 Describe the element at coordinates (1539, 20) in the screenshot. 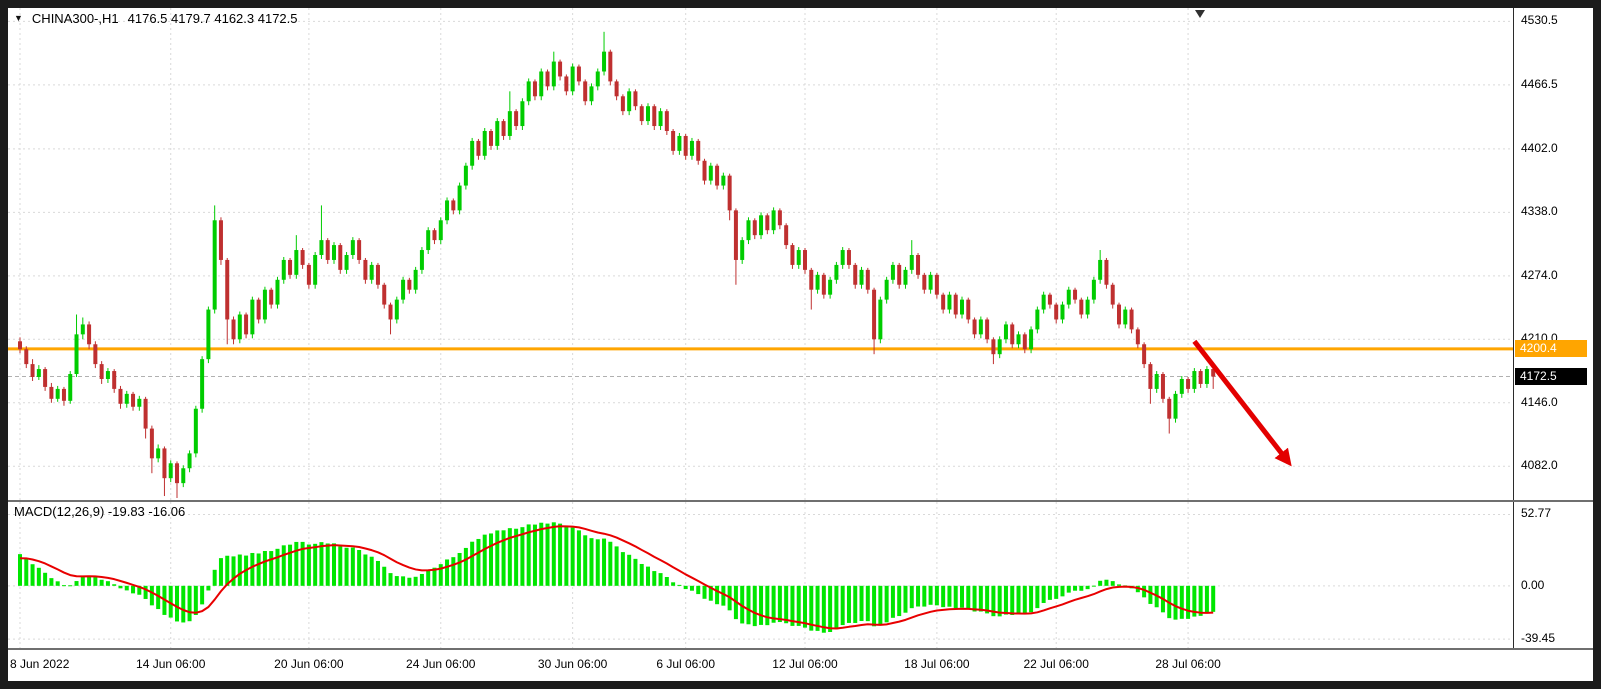

I see `price-axis-label: 4530.5` at that location.